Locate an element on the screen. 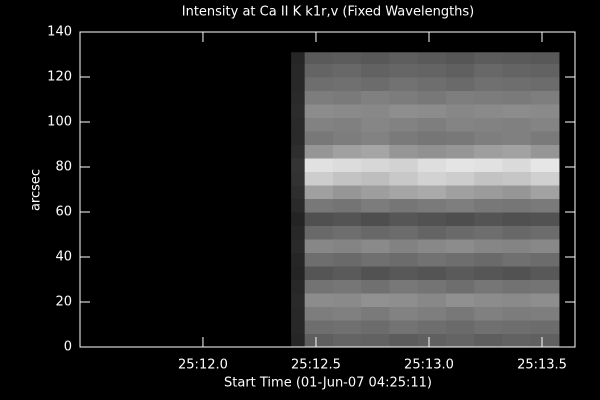  y-tick-label: 80 is located at coordinates (63, 167).